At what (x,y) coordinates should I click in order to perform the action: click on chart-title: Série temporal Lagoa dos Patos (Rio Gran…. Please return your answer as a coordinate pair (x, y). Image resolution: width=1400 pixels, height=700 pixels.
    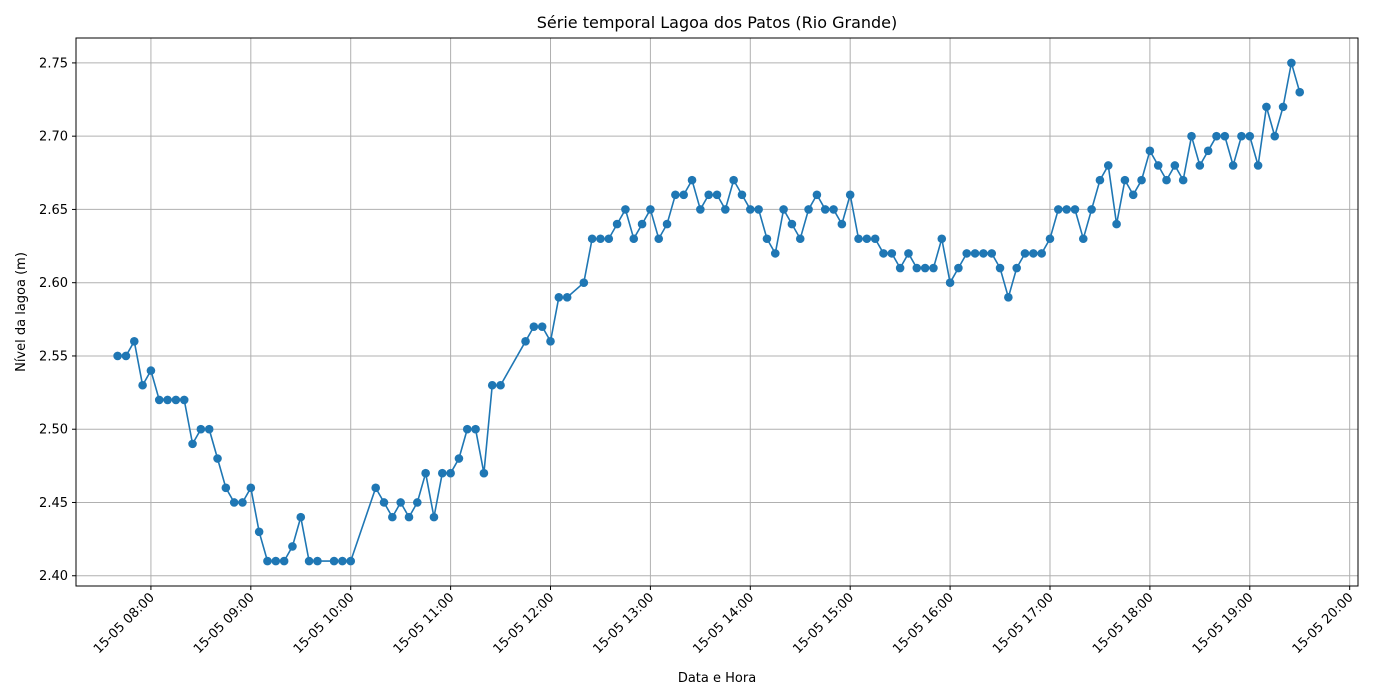
    Looking at the image, I should click on (717, 22).